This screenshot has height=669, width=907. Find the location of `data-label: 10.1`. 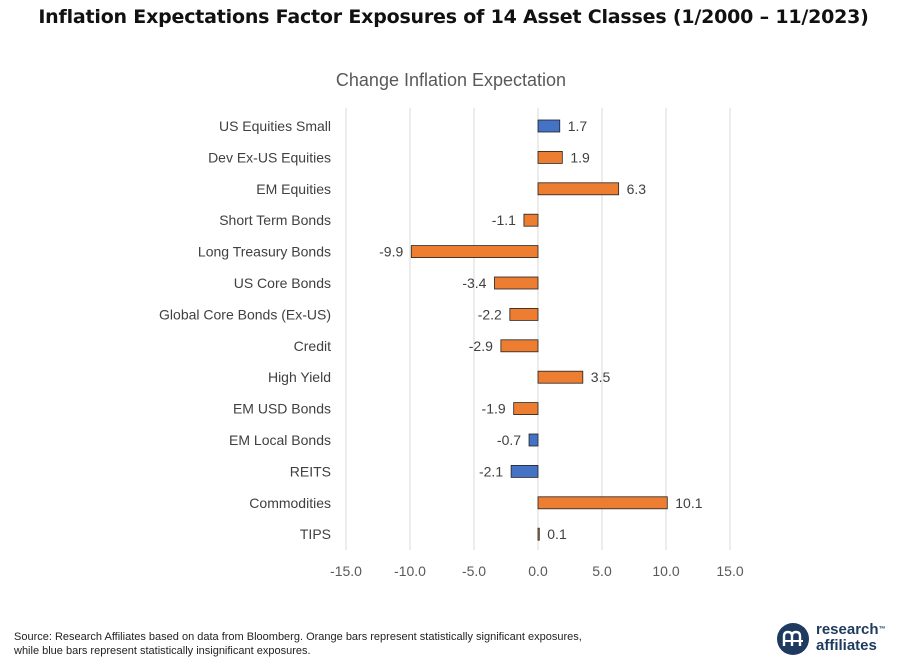

data-label: 10.1 is located at coordinates (688, 503).